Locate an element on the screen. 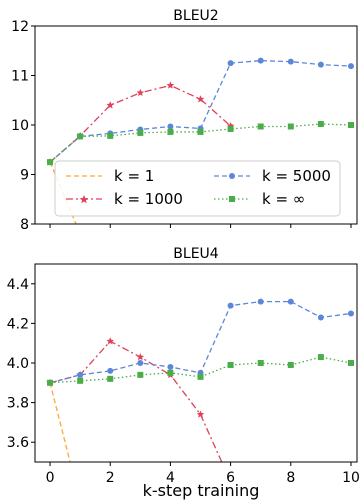  x-tick-label: 10 is located at coordinates (351, 478).